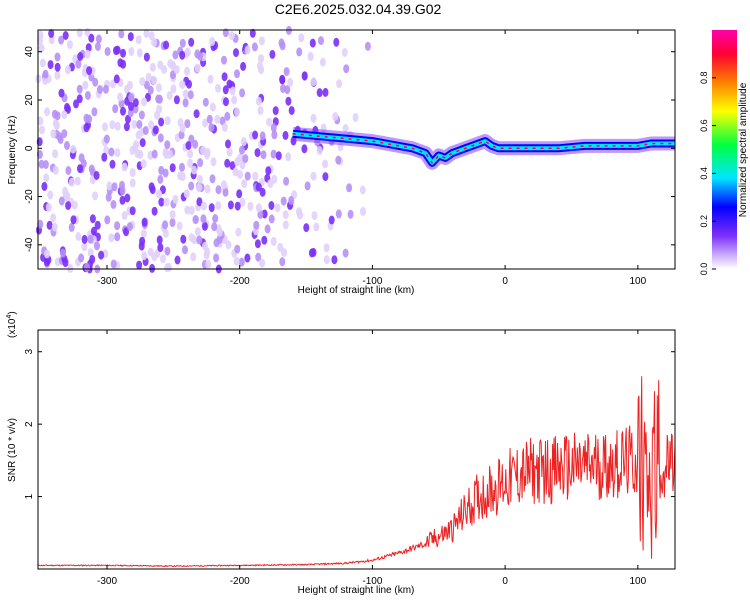  Describe the element at coordinates (637, 581) in the screenshot. I see `x-tick-label: 100` at that location.